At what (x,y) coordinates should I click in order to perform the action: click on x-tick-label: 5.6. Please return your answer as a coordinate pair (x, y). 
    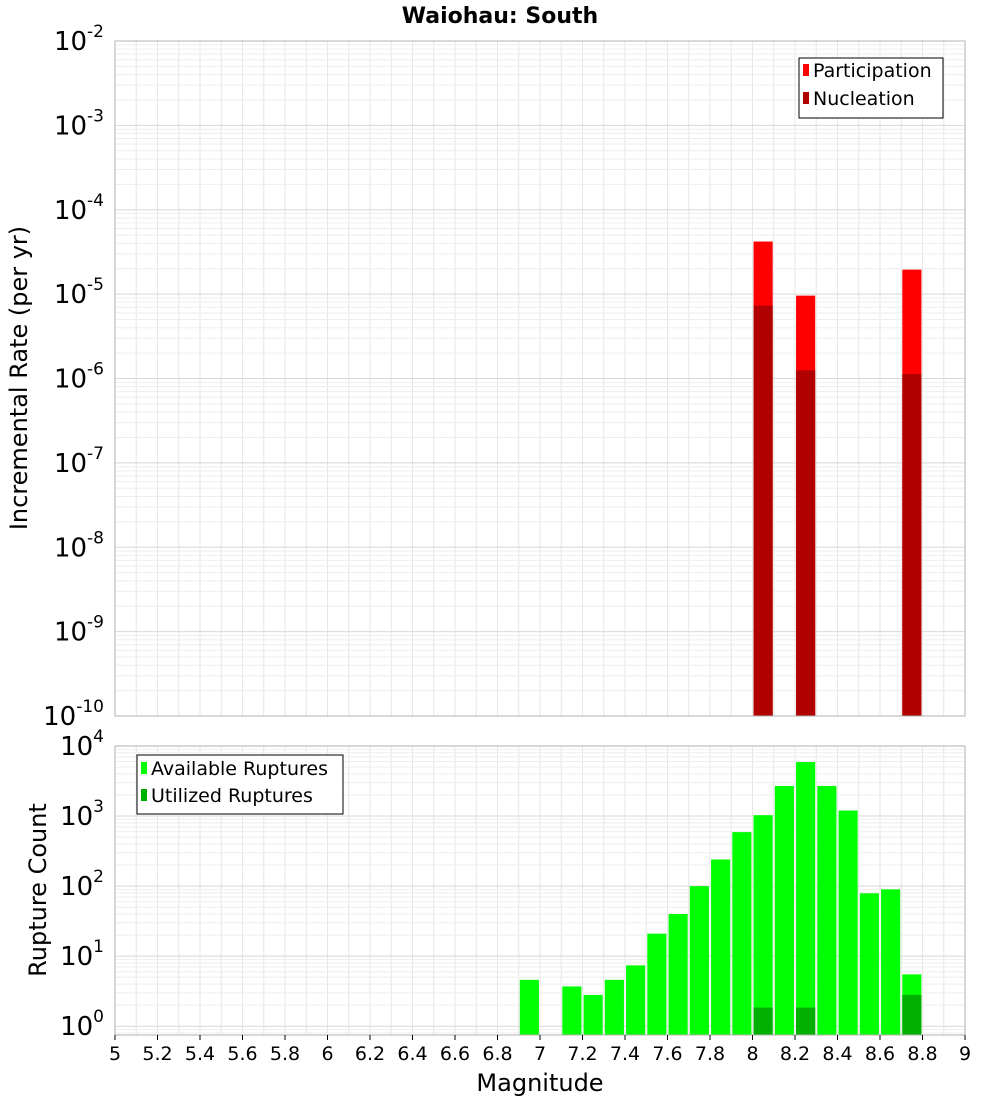
    Looking at the image, I should click on (242, 1054).